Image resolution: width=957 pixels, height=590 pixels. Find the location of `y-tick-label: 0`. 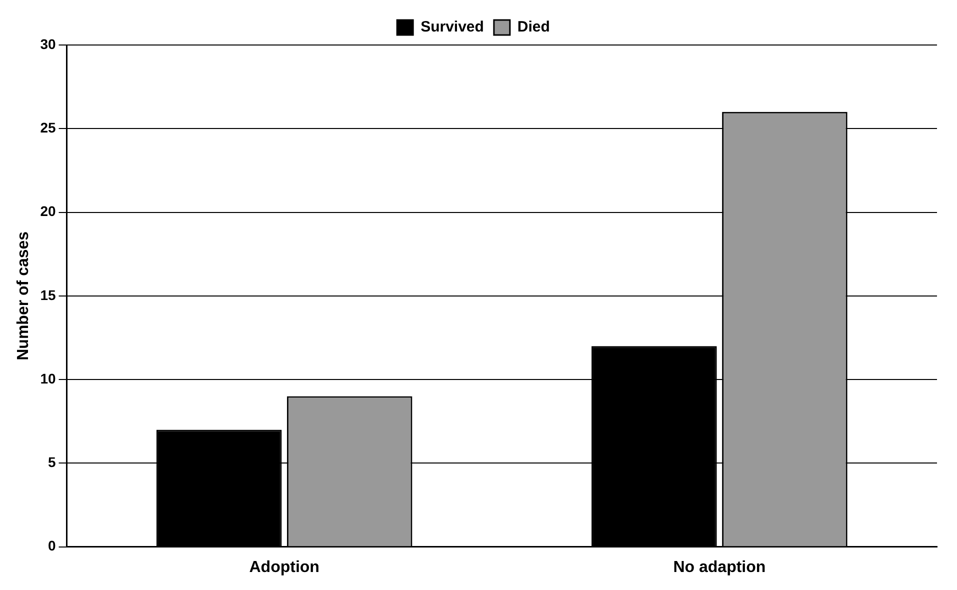

y-tick-label: 0 is located at coordinates (52, 546).